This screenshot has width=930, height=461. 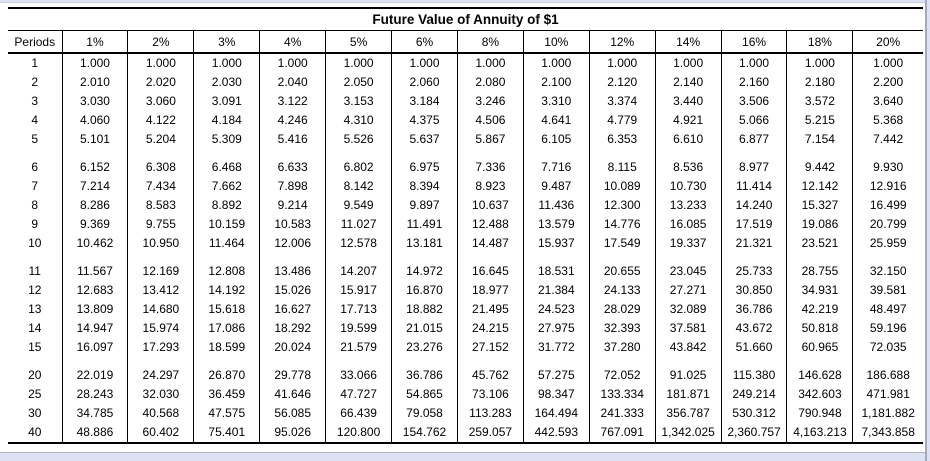 What do you see at coordinates (465, 1) in the screenshot?
I see `window-edge-top` at bounding box center [465, 1].